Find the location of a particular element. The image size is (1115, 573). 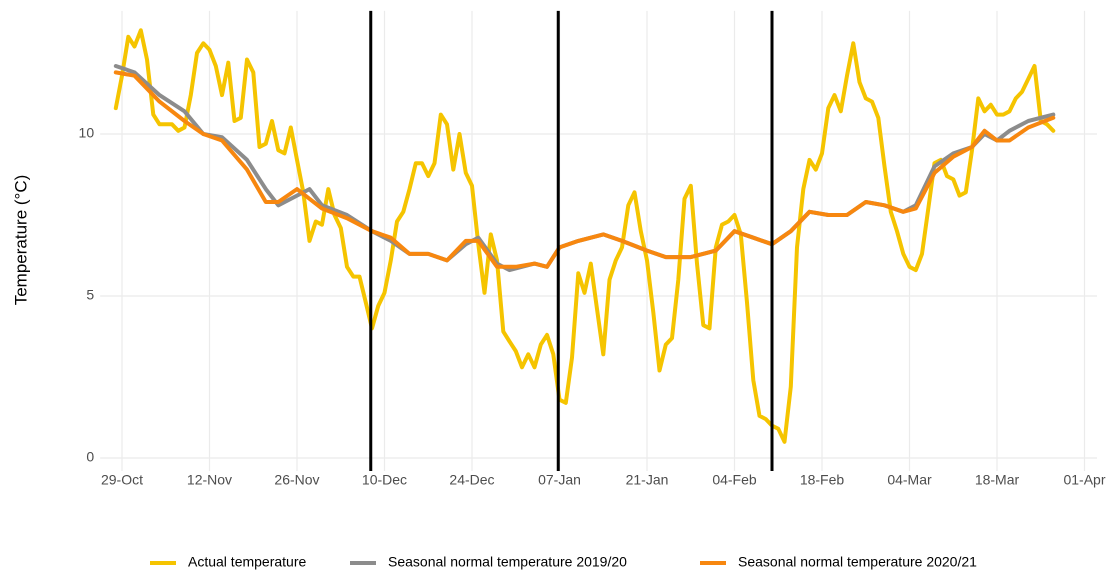

x-tick-label: 18-Mar is located at coordinates (997, 480).